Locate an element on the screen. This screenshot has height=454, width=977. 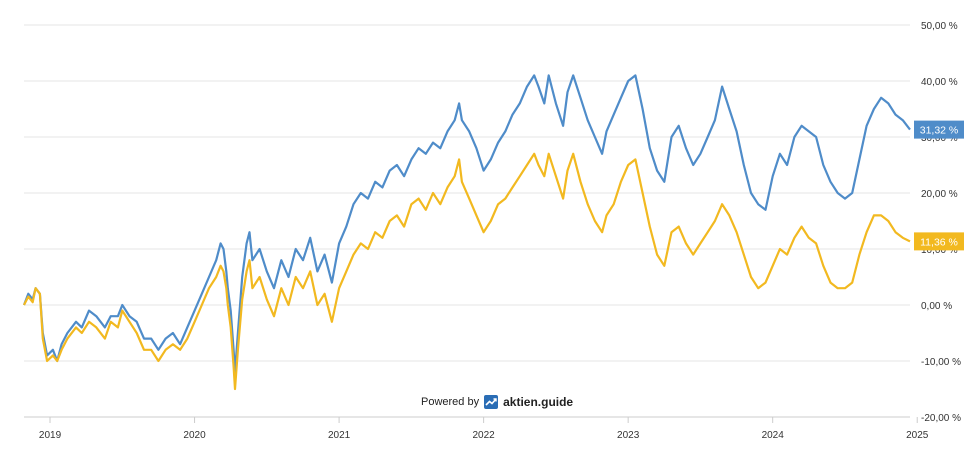
end-value-label: 31,32 % is located at coordinates (939, 131).